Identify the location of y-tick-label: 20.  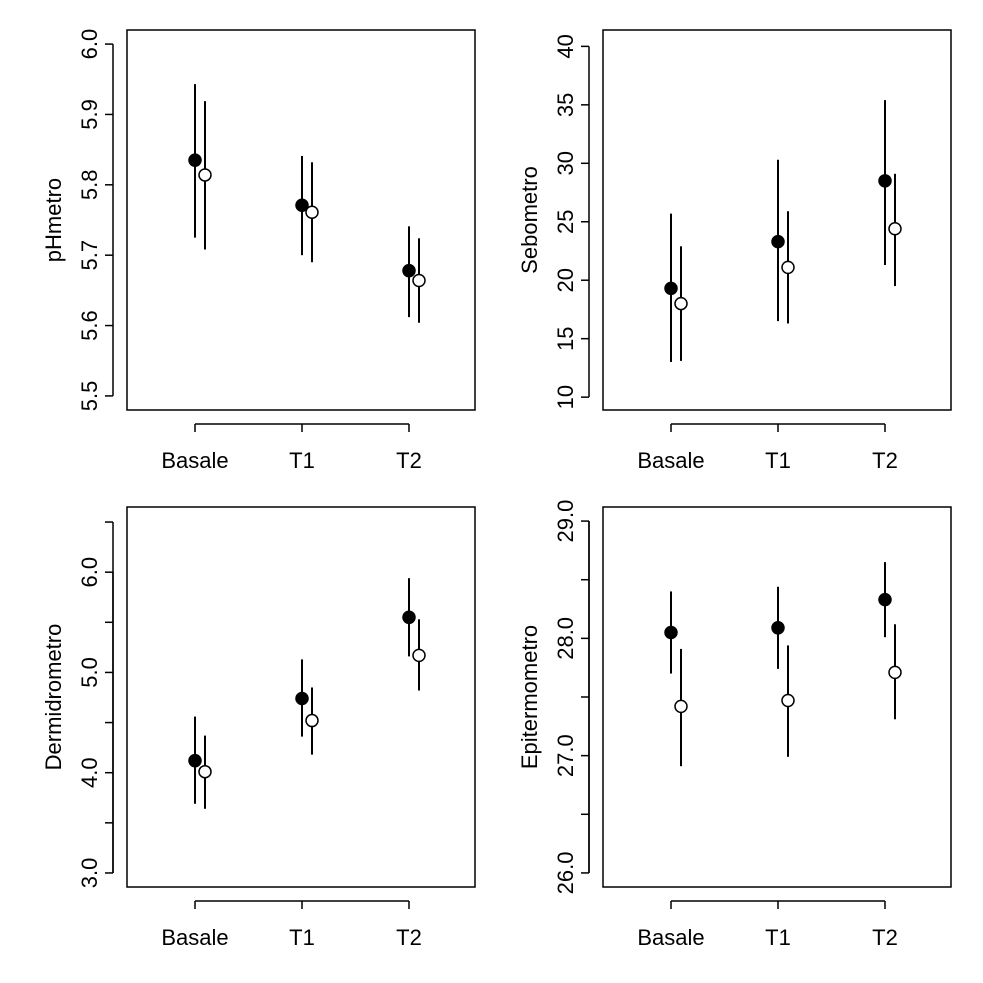
(565, 280).